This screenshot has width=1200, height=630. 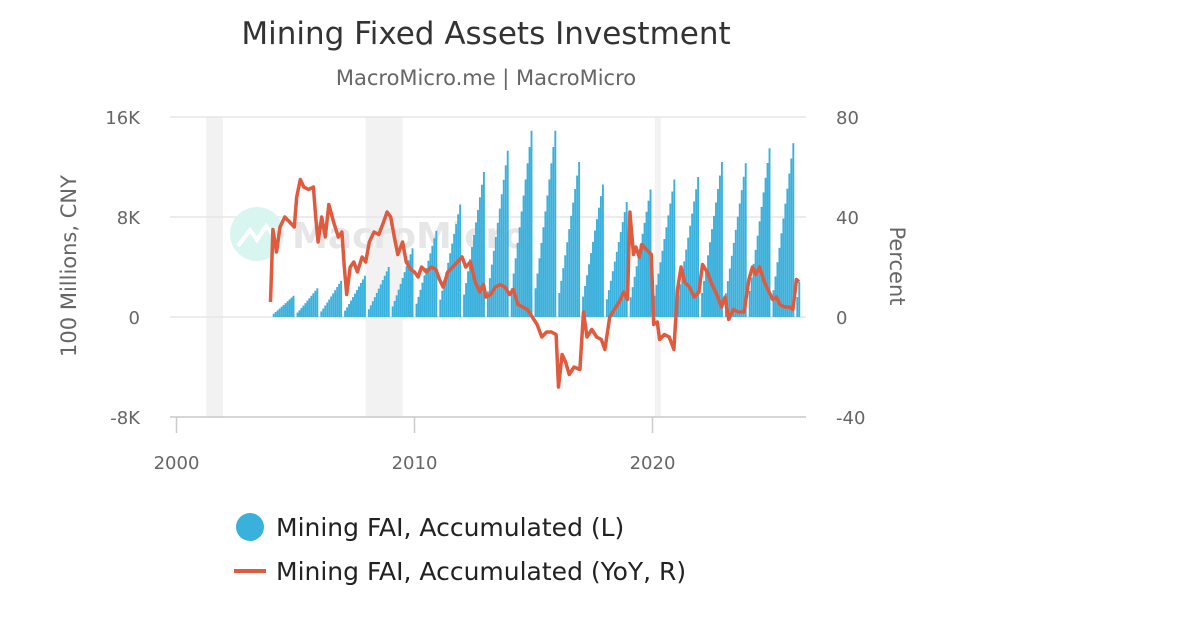 I want to click on legend-item-bar: Mining FAI, Accumulated (L), so click(x=430, y=527).